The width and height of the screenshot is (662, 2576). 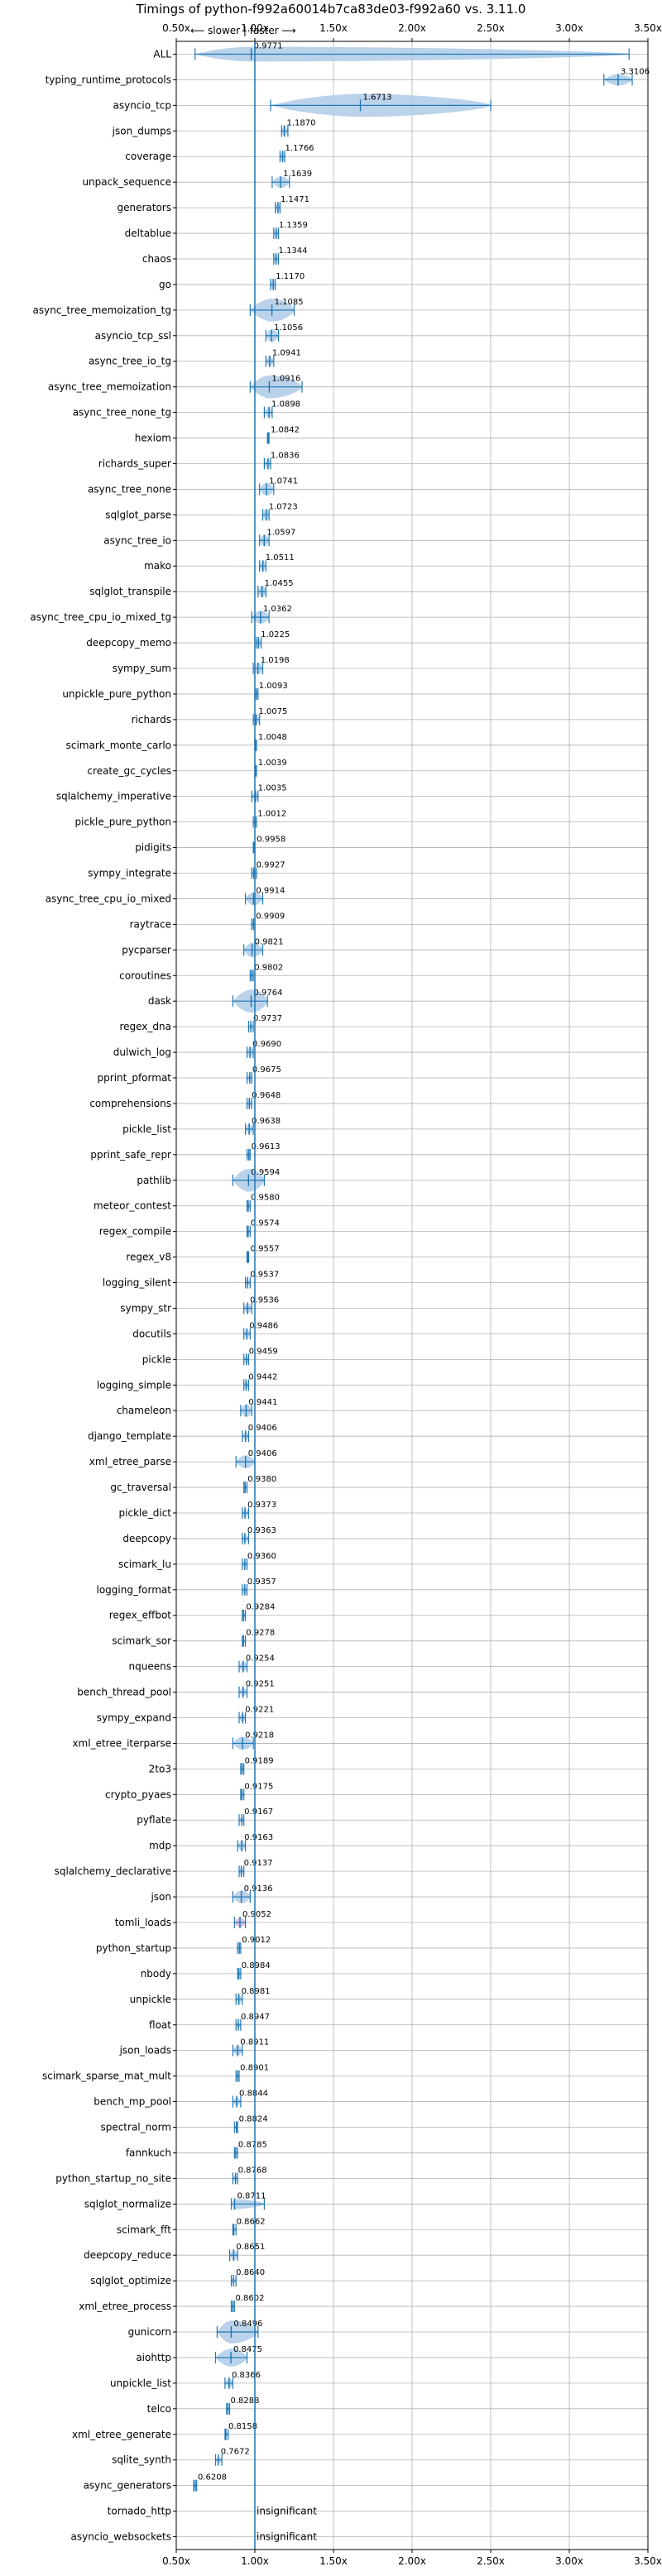 What do you see at coordinates (133, 336) in the screenshot?
I see `y-tick-label-11: asyncio_tcp_ssl` at bounding box center [133, 336].